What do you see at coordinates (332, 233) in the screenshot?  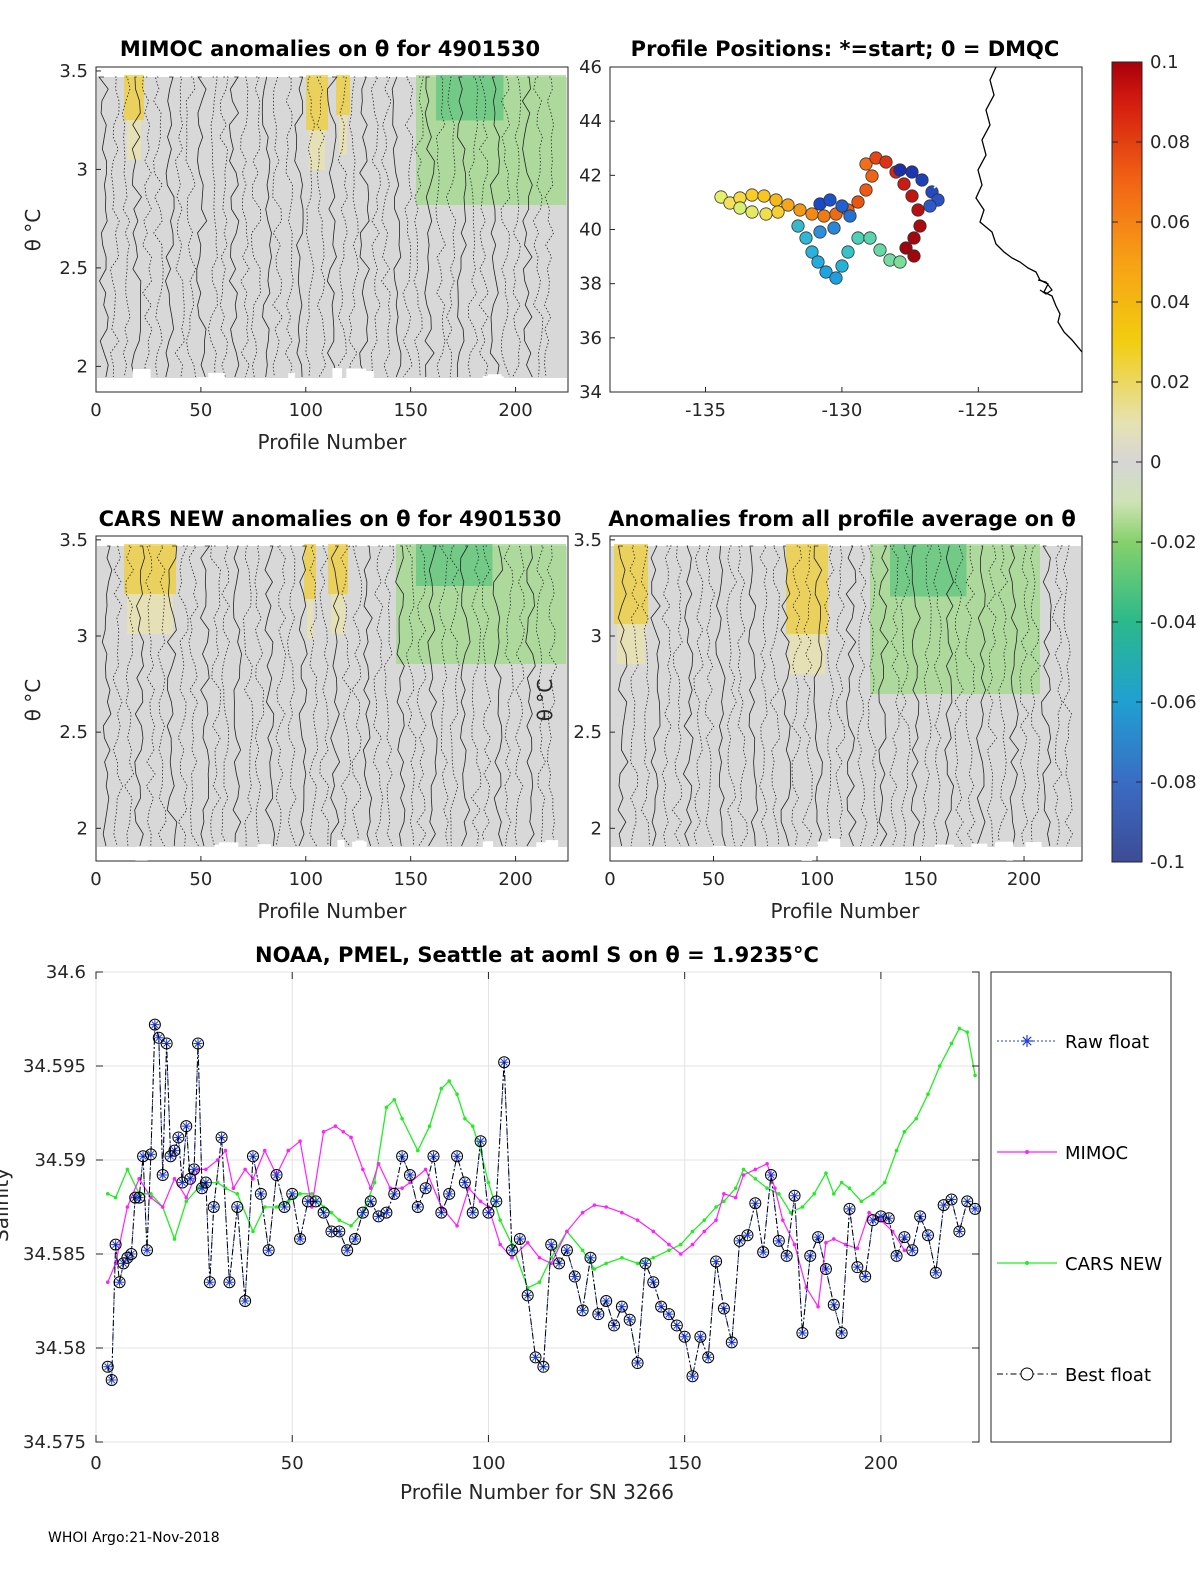 I see `panel-1-heatmap` at bounding box center [332, 233].